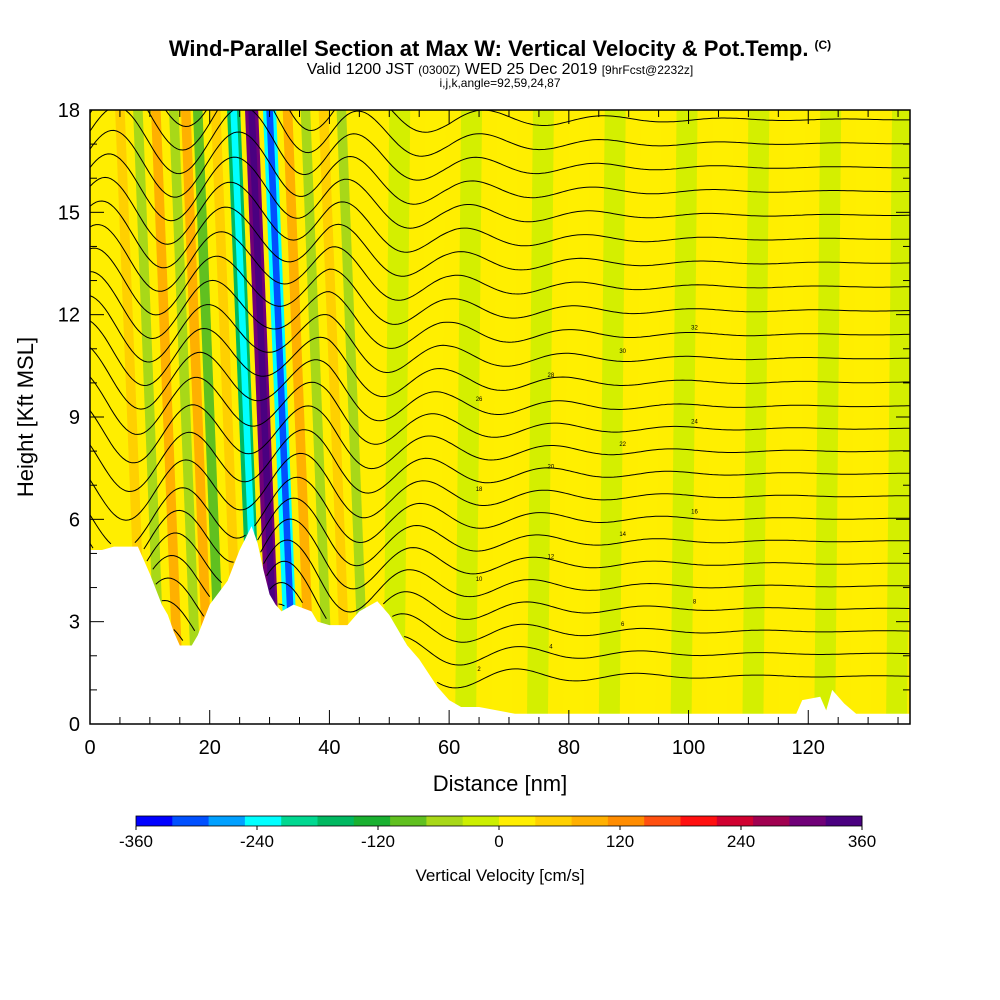  I want to click on chart-title-suffix: (C), so click(823, 45).